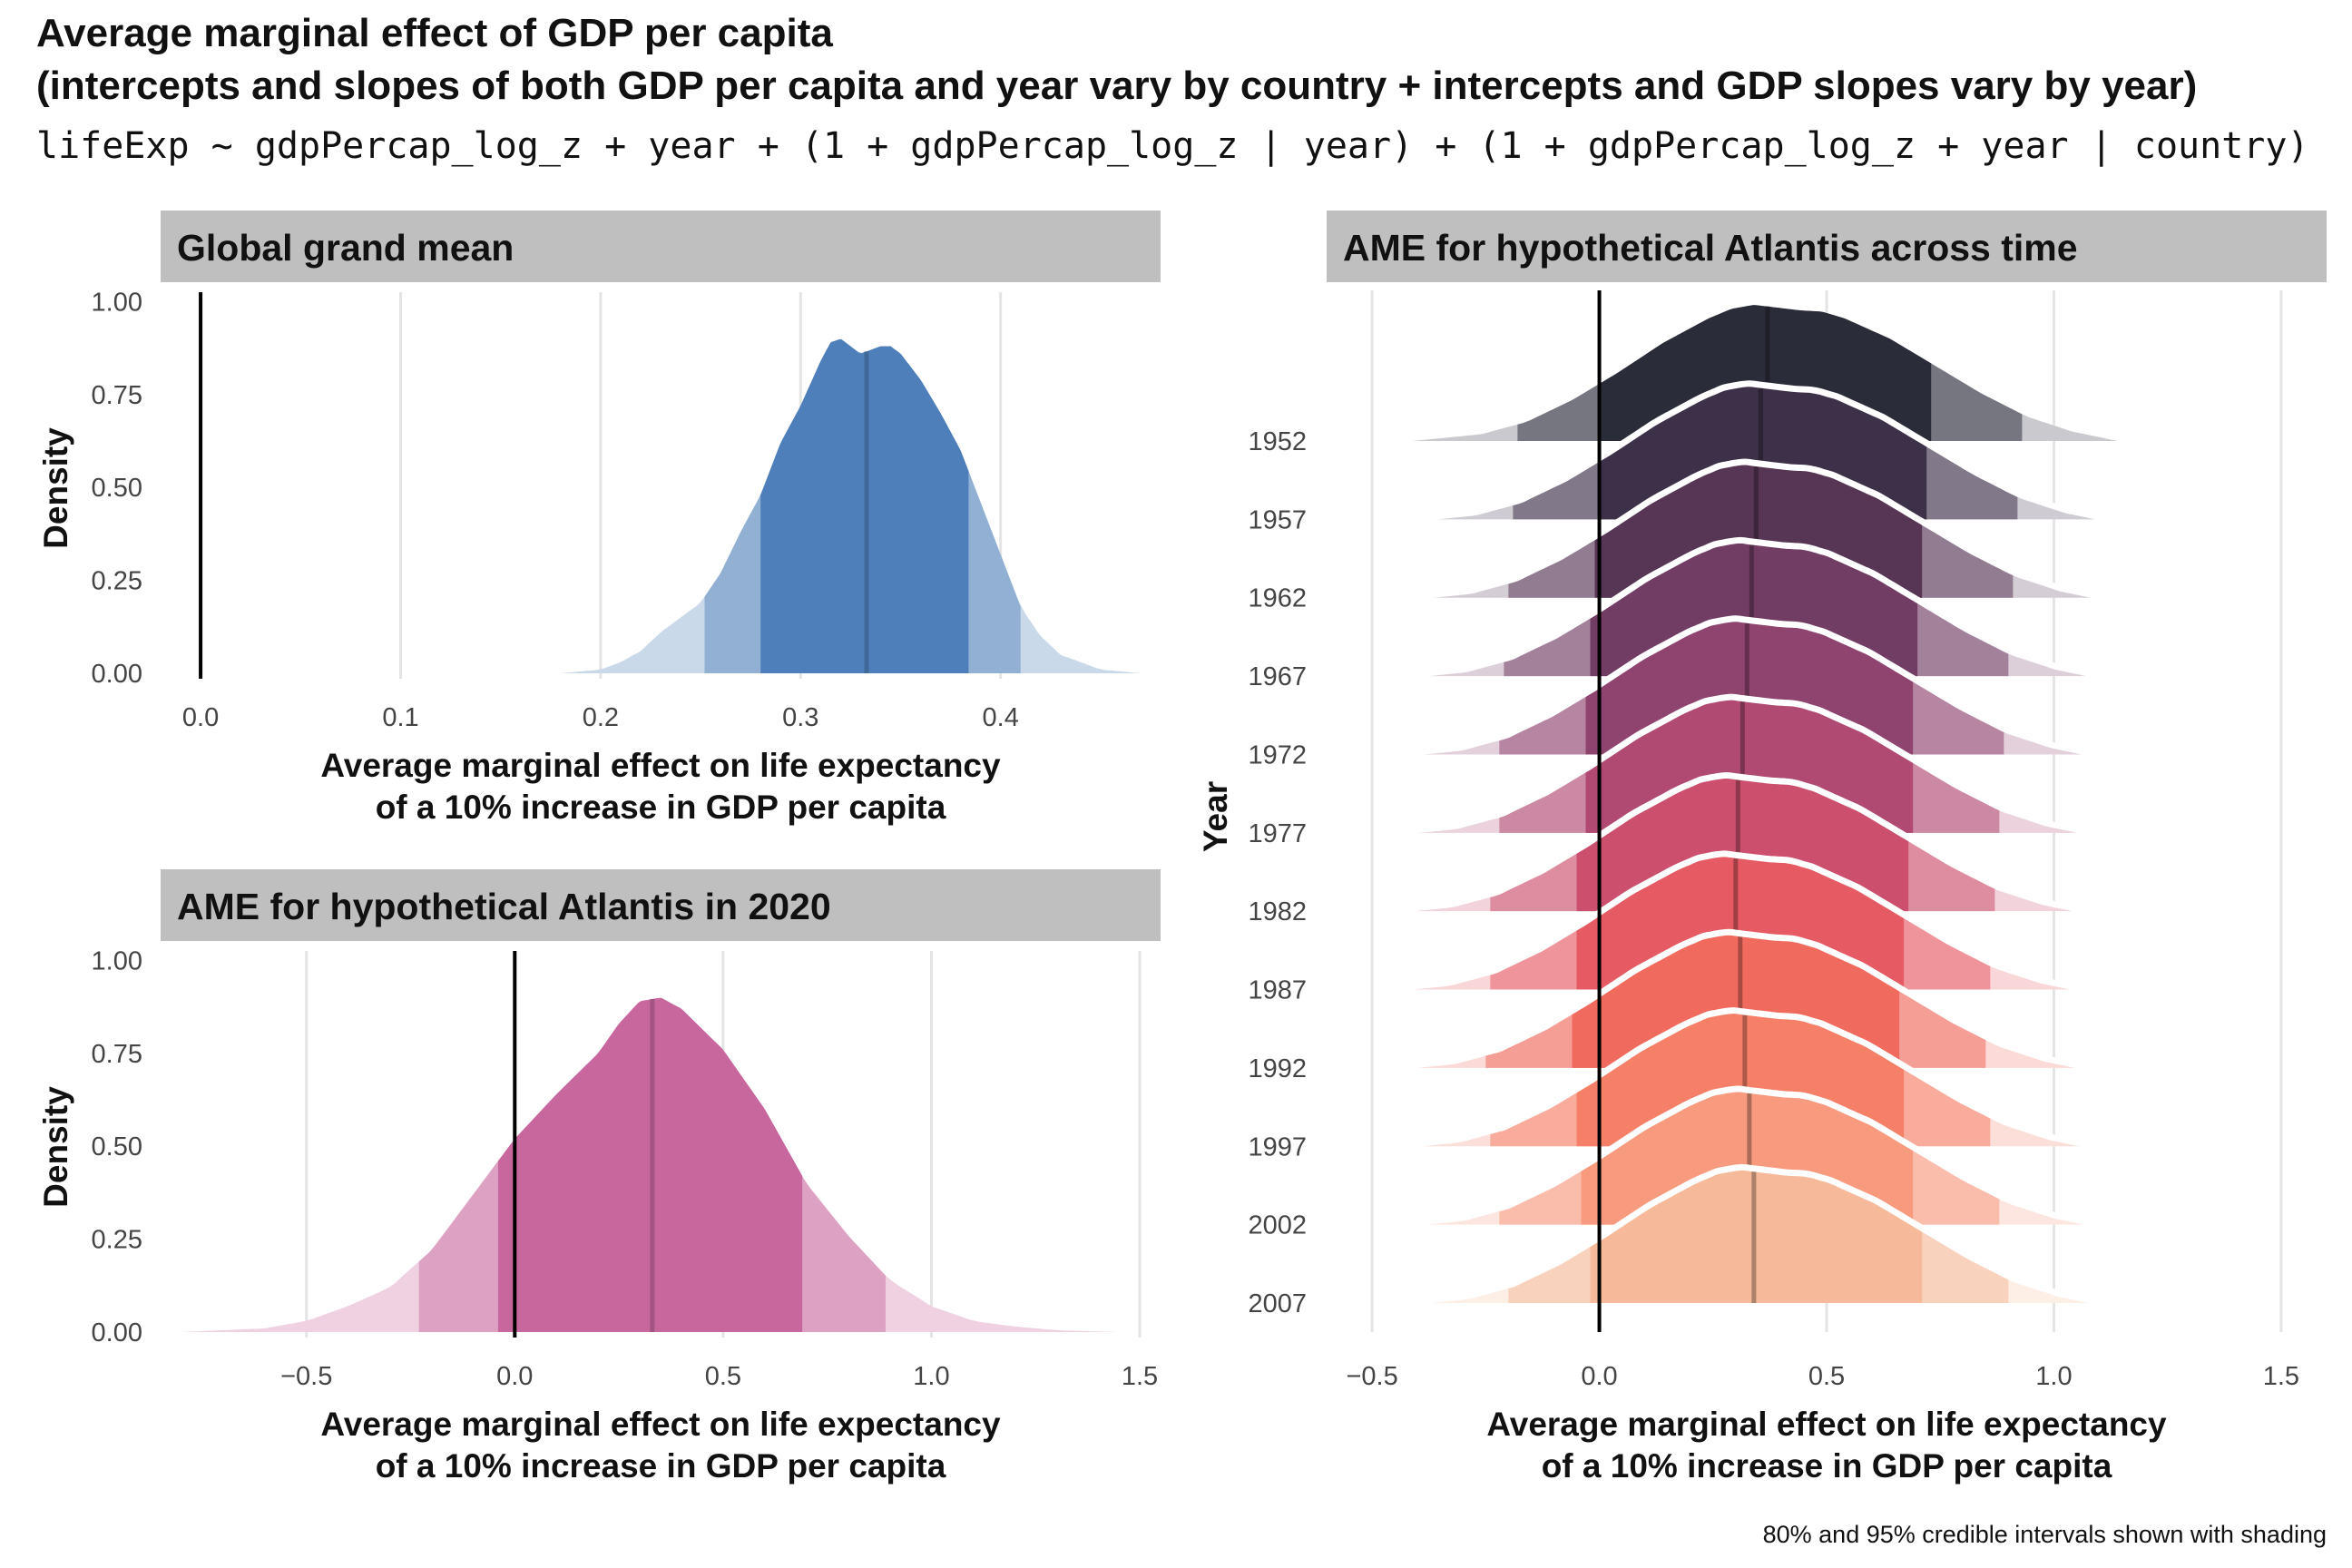 This screenshot has width=2352, height=1568. Describe the element at coordinates (504, 906) in the screenshot. I see `panel2-title: AME for hypothetical Atlantis in 2020` at that location.